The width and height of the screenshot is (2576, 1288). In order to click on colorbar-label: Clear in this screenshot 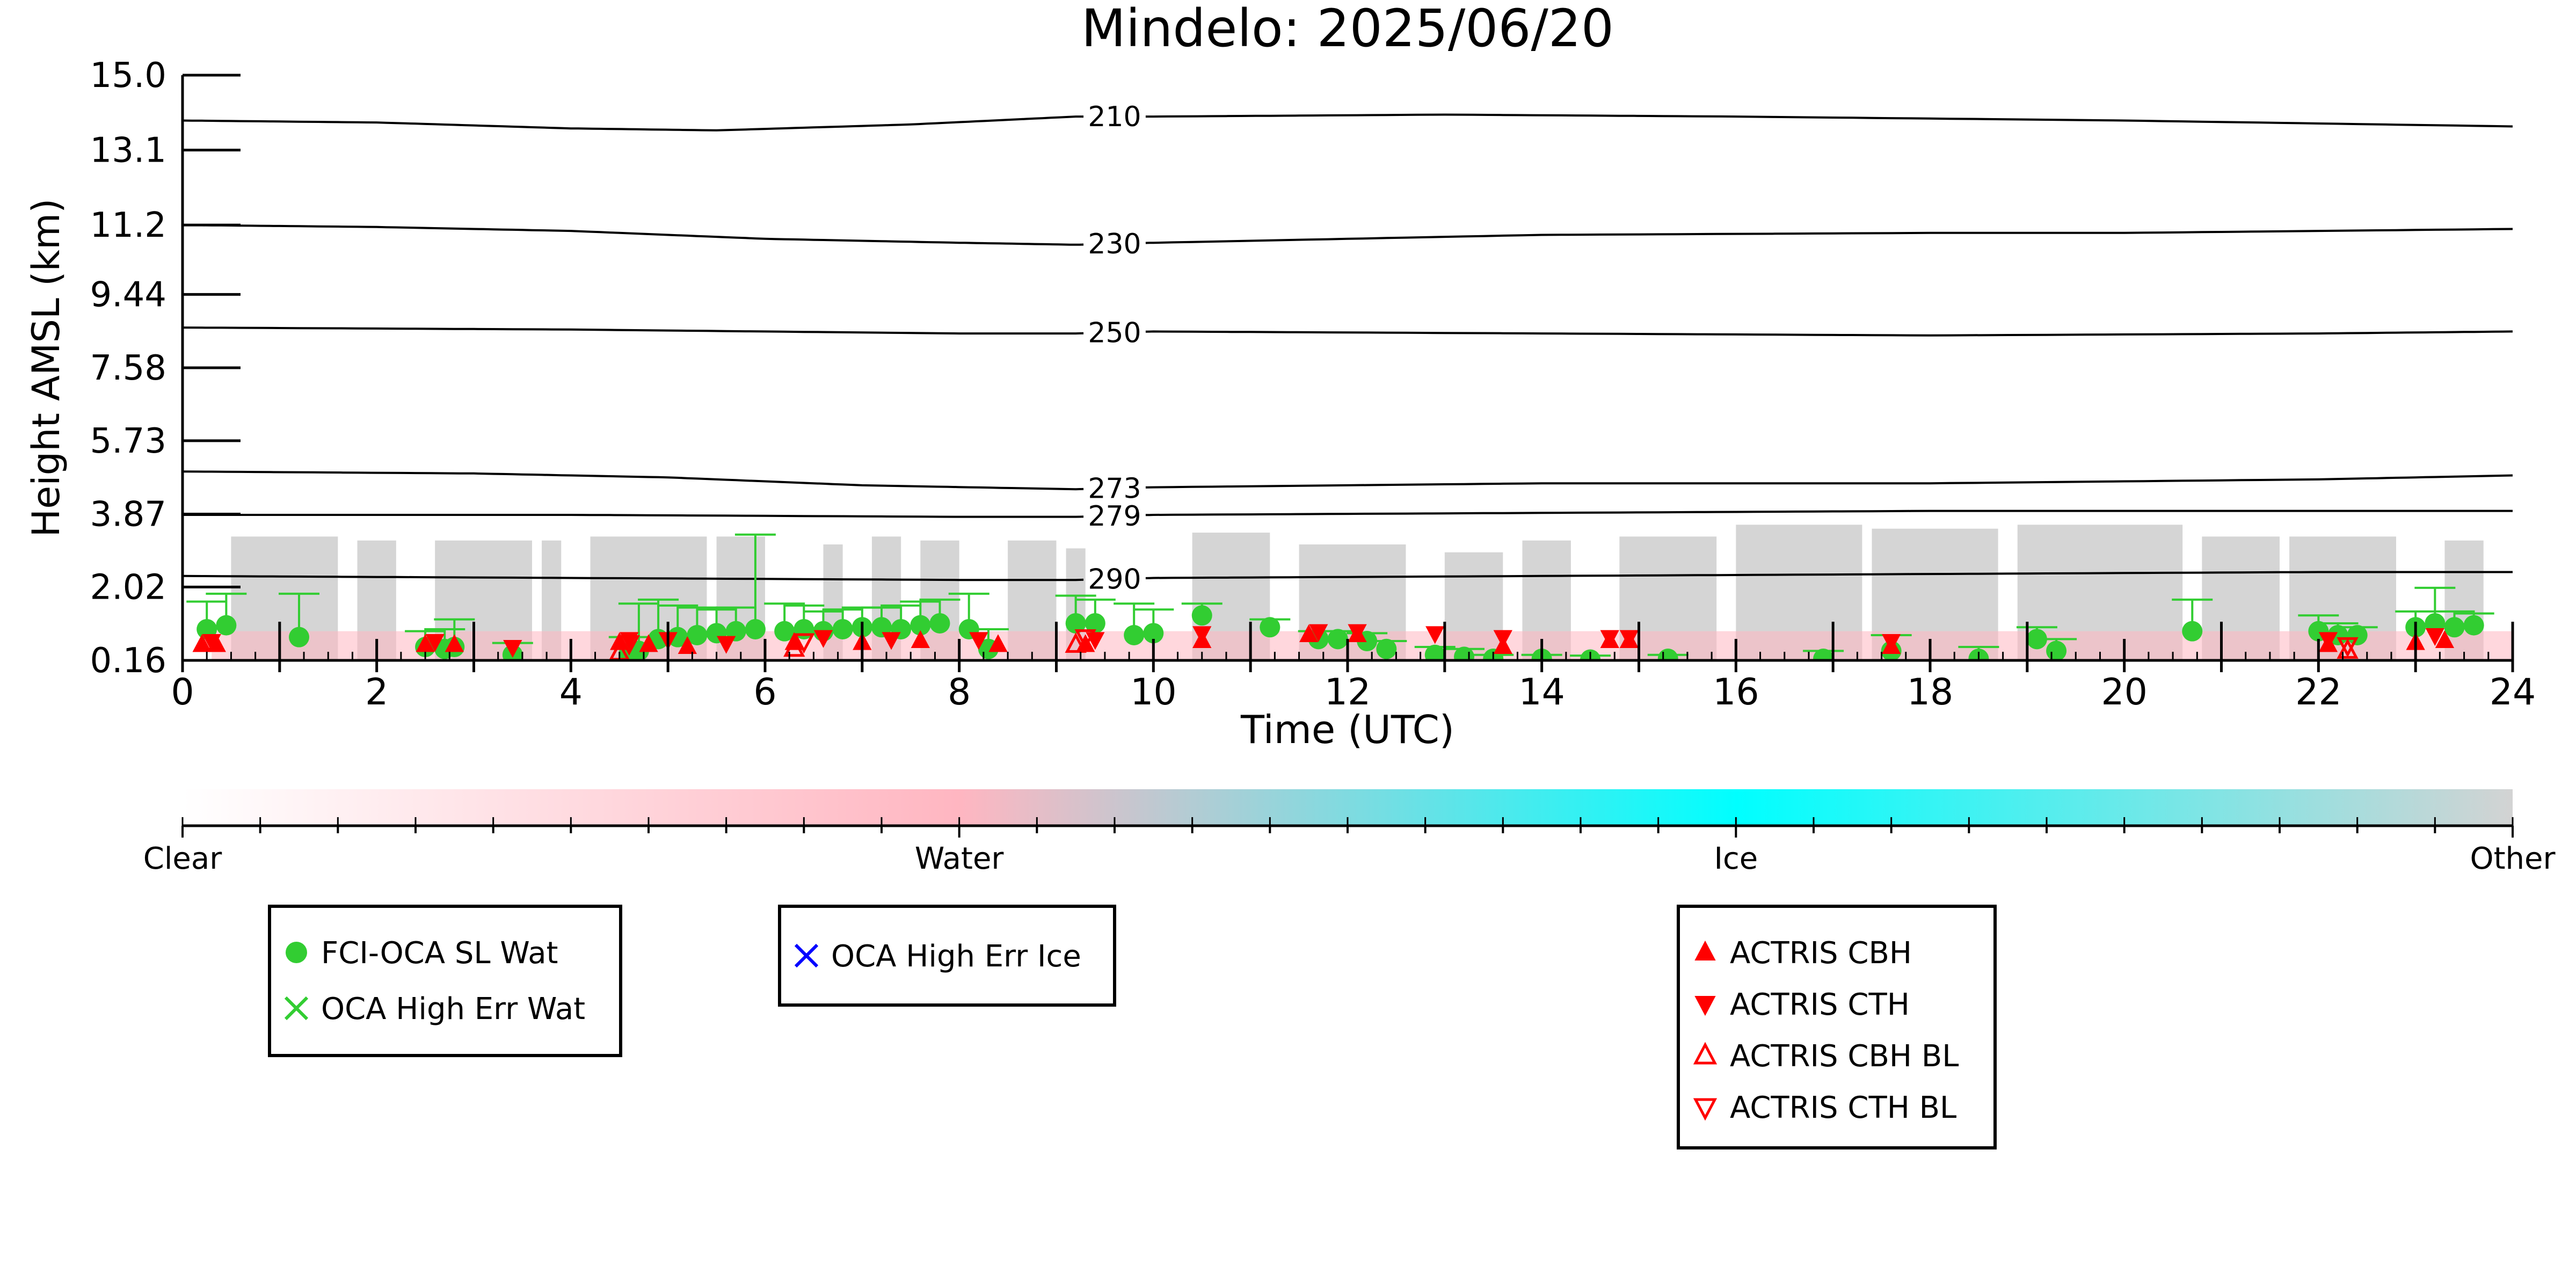, I will do `click(182, 858)`.